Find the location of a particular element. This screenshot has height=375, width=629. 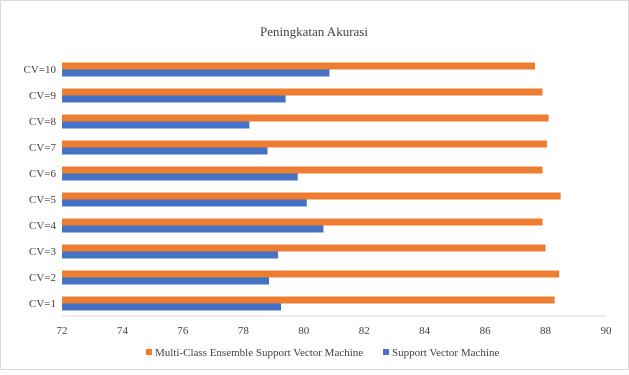

y-tick-label: CV=6 is located at coordinates (42, 174).